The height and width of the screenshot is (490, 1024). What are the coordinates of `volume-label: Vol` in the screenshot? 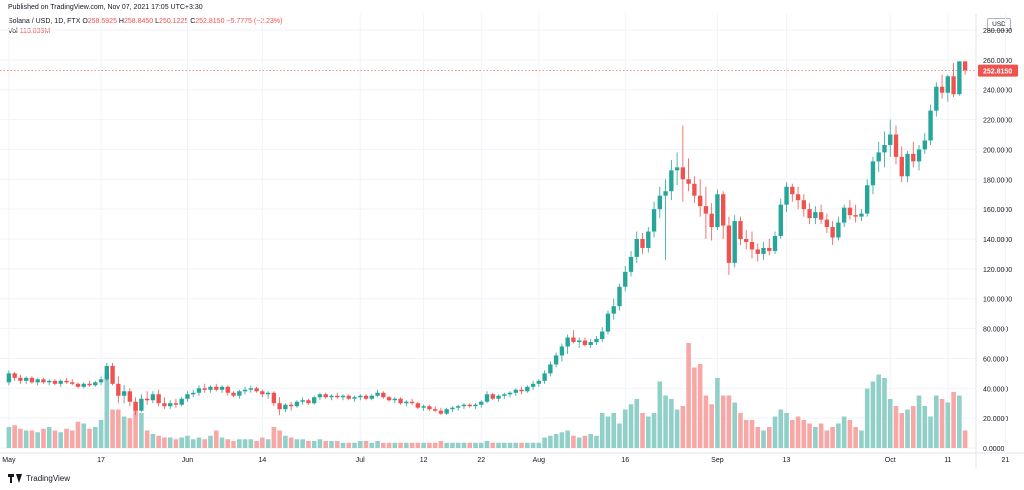 It's located at (13, 31).